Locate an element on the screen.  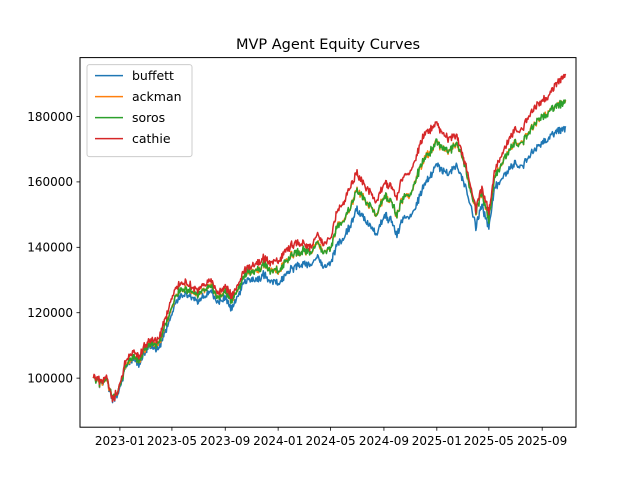
y-tick-label: 140000 is located at coordinates (50, 248).